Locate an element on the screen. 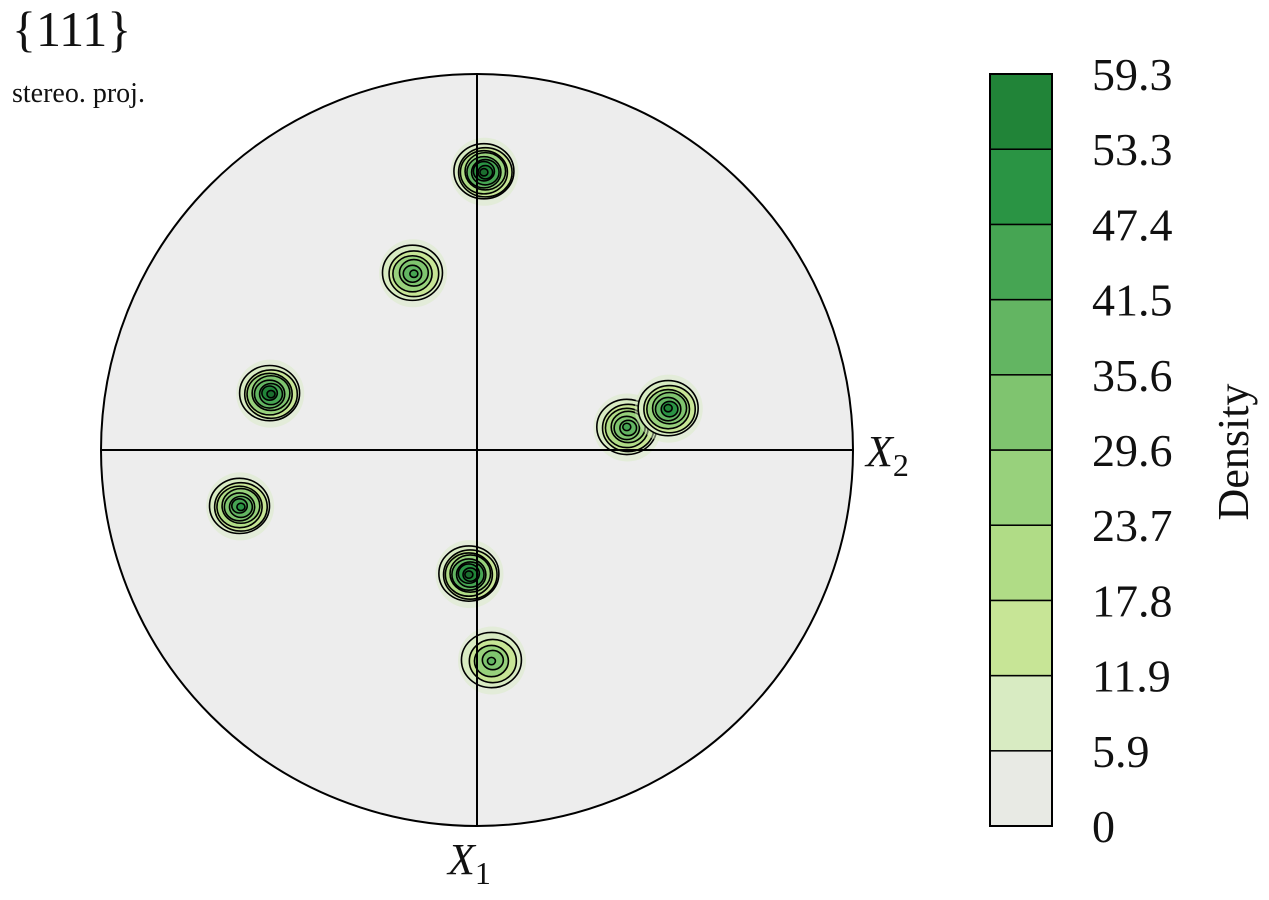  x1-axis-label: X1 is located at coordinates (468, 863).